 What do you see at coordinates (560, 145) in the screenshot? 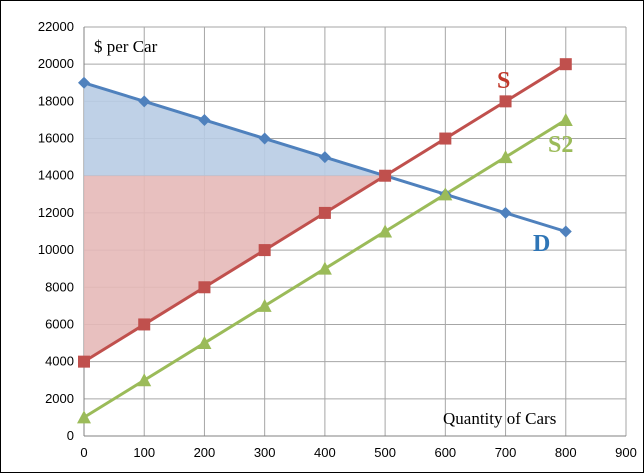
I see `series-label-s2: S2` at bounding box center [560, 145].